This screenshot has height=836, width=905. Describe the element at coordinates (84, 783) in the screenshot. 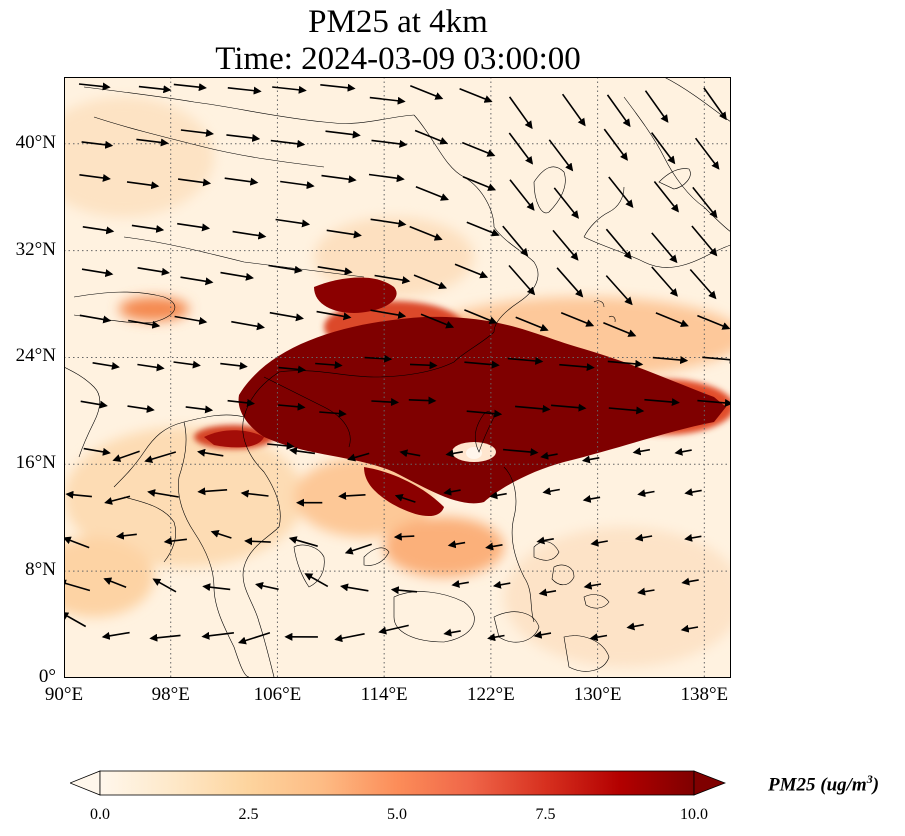

I see `colorbar-min-extend` at that location.